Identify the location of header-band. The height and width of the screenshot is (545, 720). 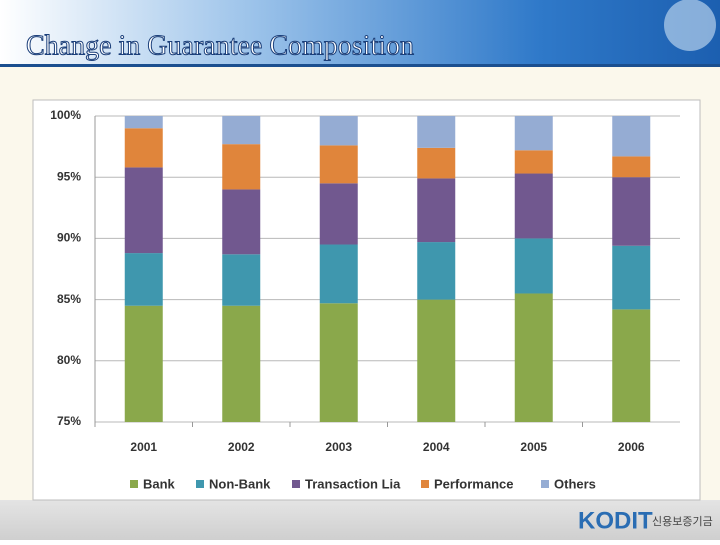
(360, 33).